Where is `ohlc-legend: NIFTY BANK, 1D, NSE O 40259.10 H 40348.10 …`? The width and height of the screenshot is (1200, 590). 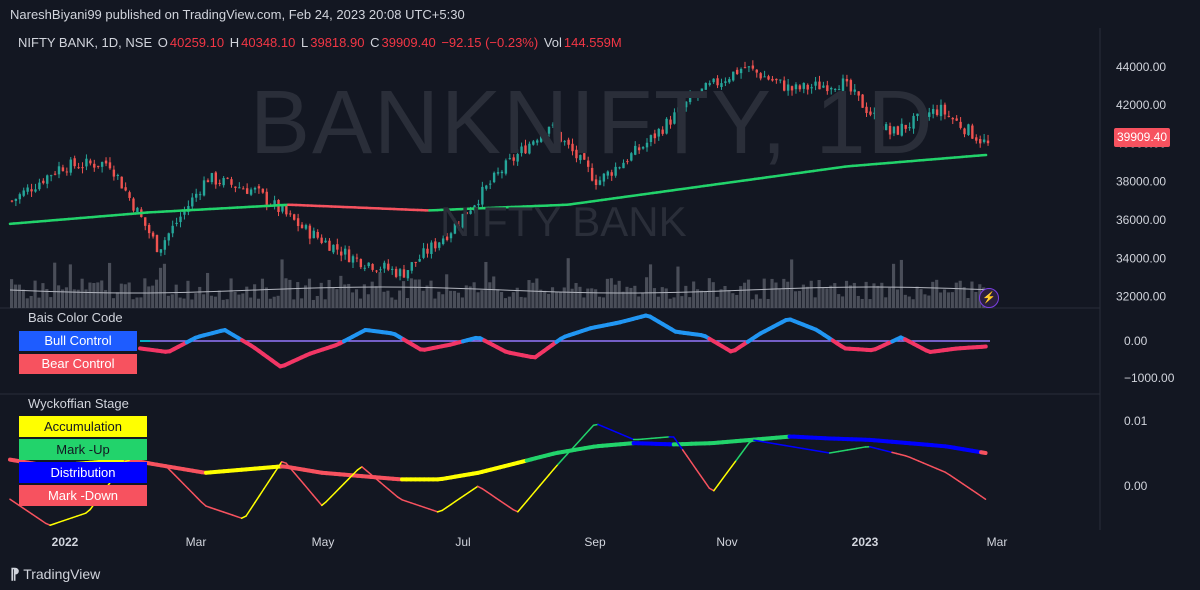 ohlc-legend: NIFTY BANK, 1D, NSE O 40259.10 H 40348.10 … is located at coordinates (321, 42).